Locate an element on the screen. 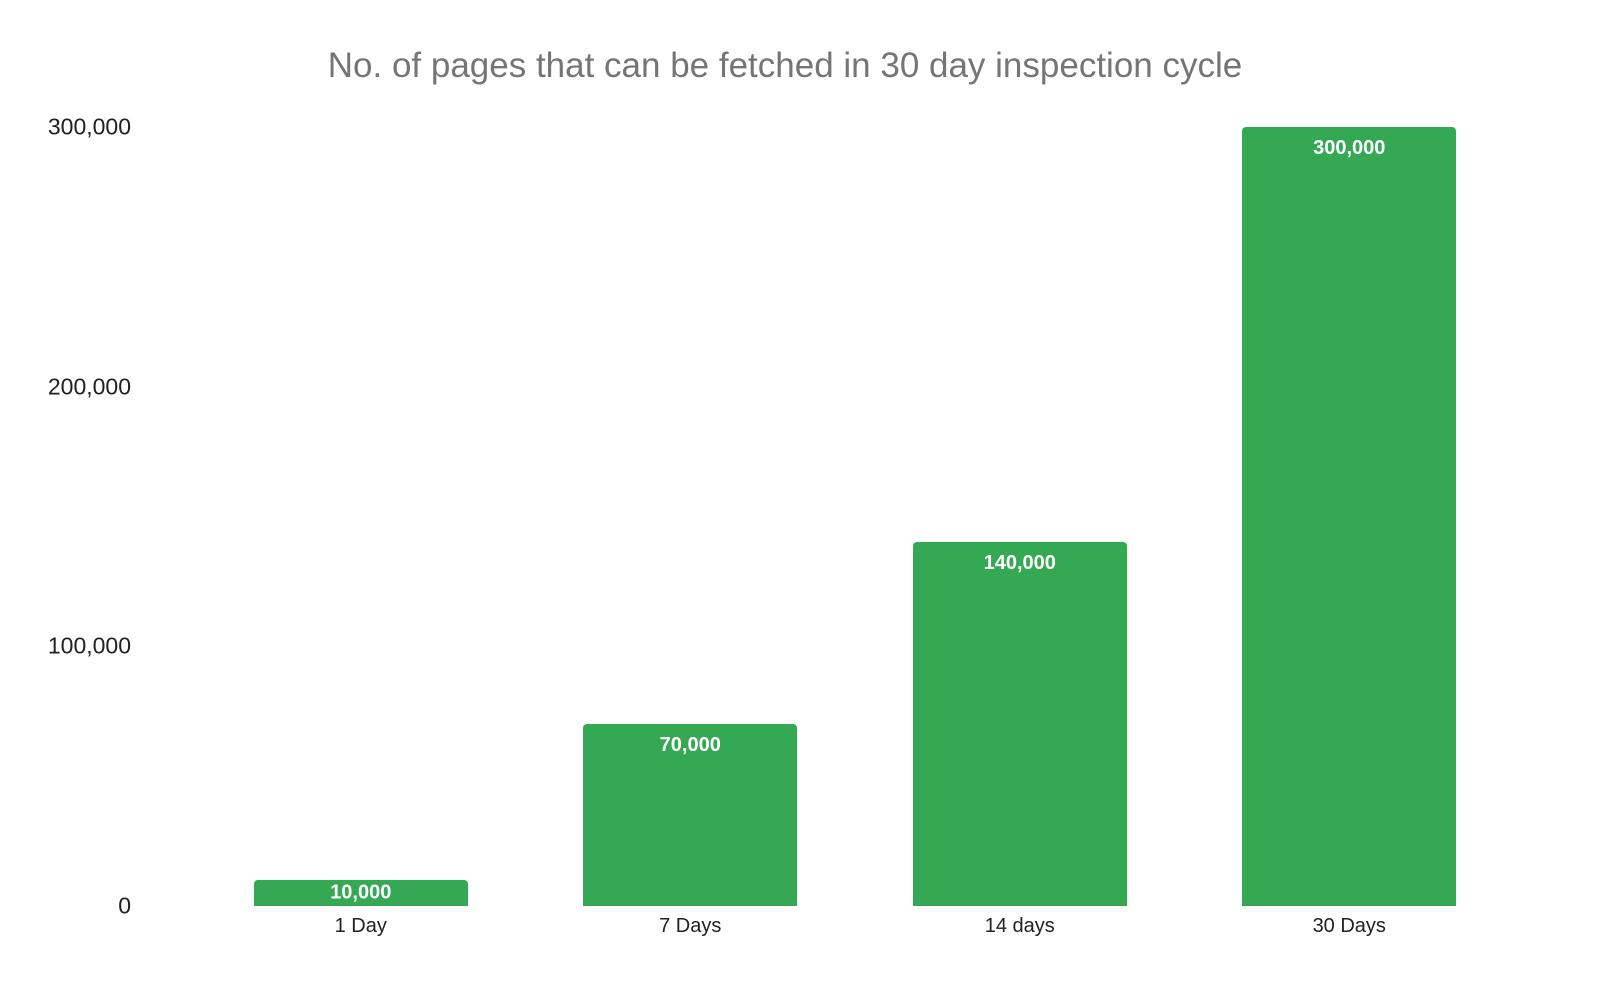 The width and height of the screenshot is (1600, 989). x-tick-label: 1 Day is located at coordinates (360, 926).